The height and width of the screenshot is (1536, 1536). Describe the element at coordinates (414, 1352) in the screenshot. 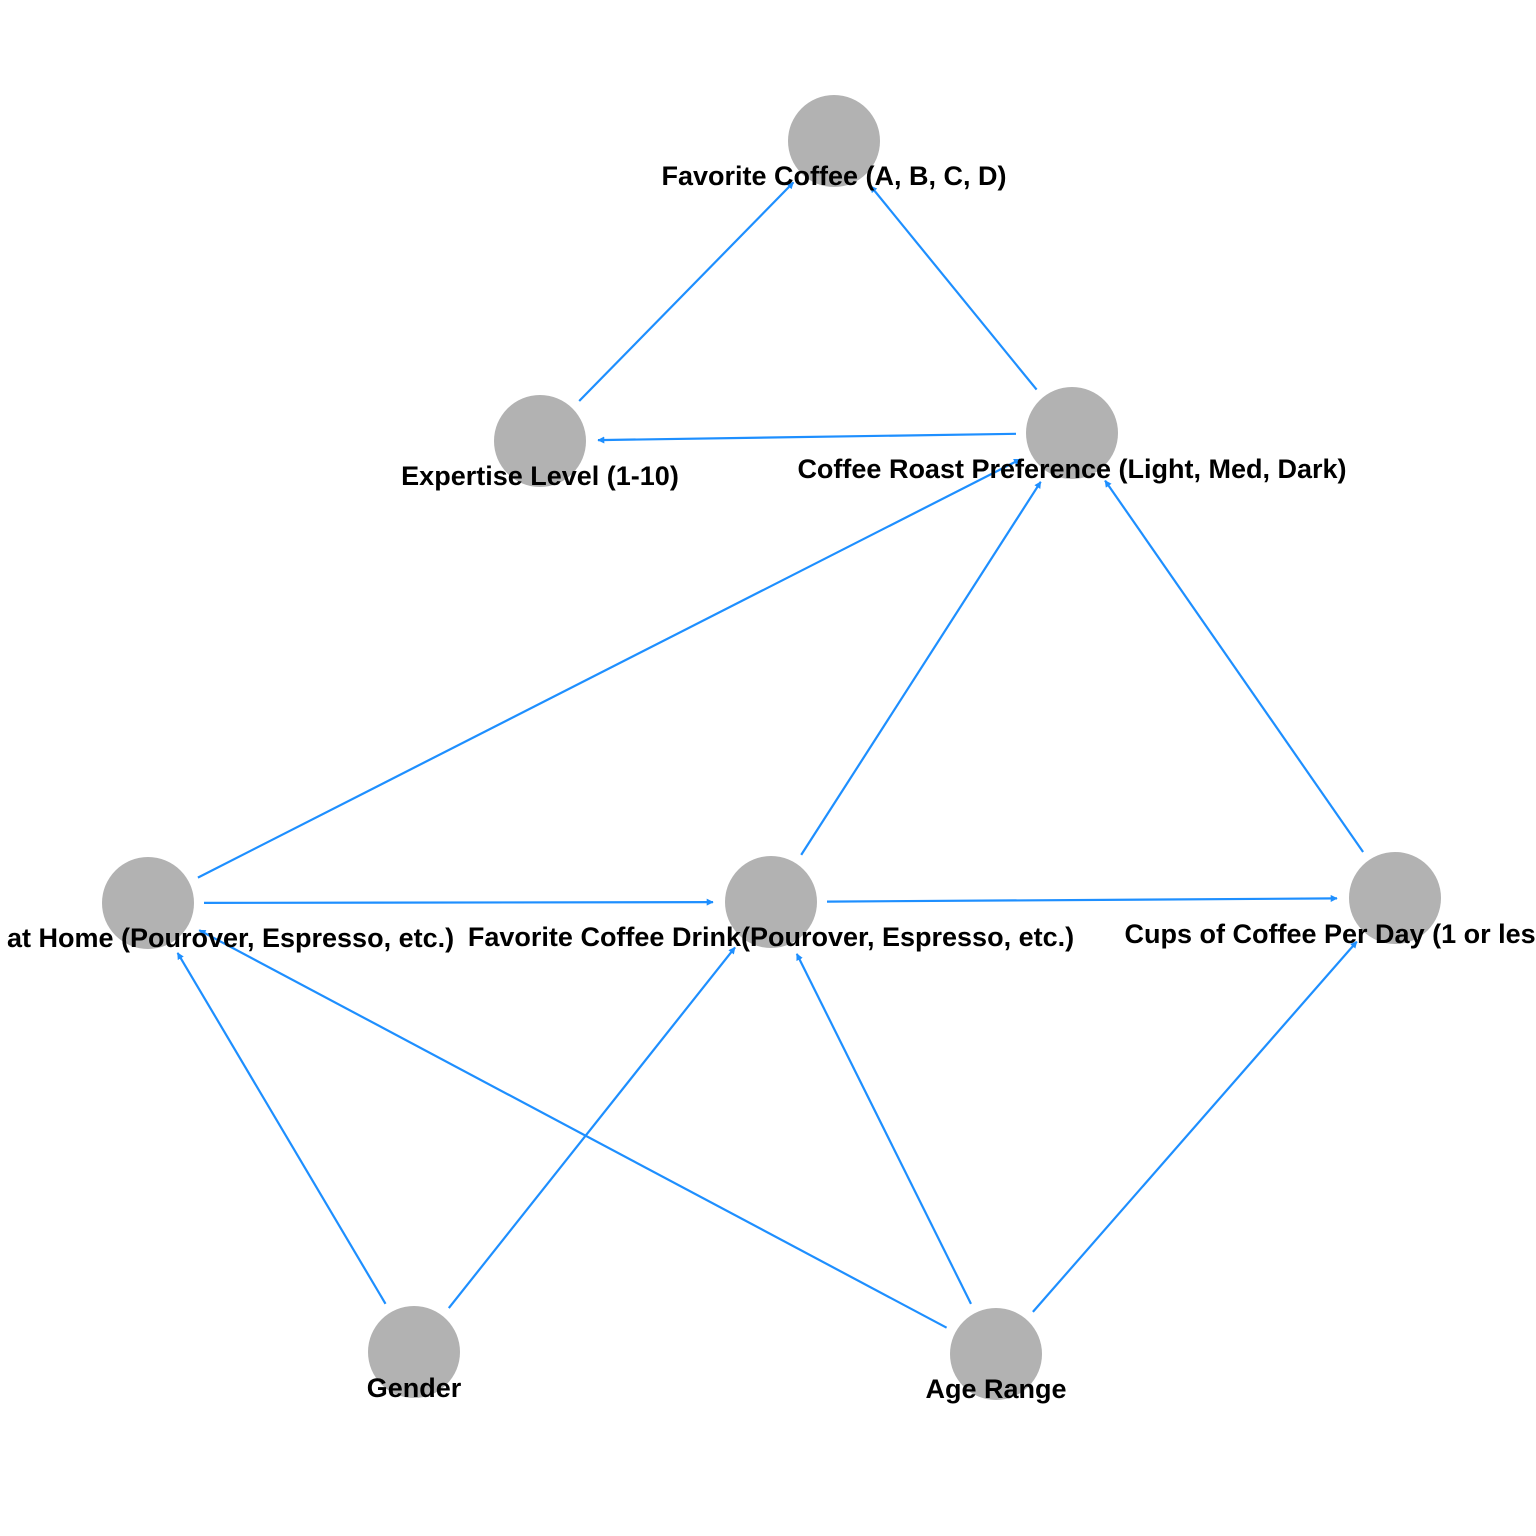

I see `node-gender` at that location.